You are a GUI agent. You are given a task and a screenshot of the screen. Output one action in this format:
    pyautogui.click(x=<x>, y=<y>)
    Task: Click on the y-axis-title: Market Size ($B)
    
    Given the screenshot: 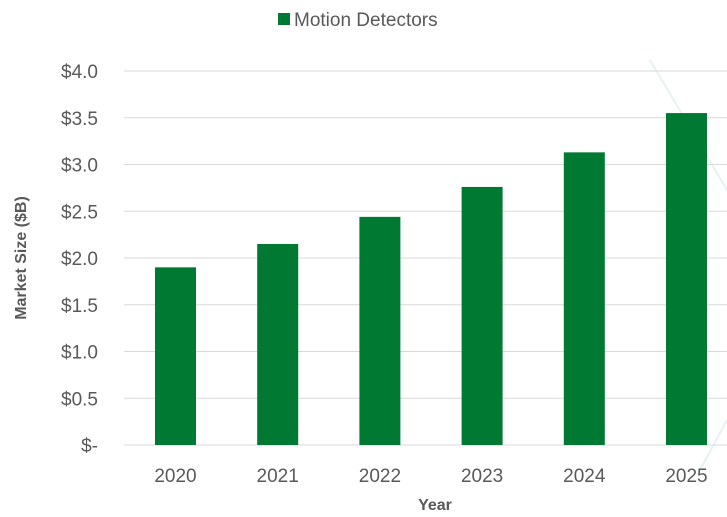 What is the action you would take?
    pyautogui.click(x=21, y=258)
    